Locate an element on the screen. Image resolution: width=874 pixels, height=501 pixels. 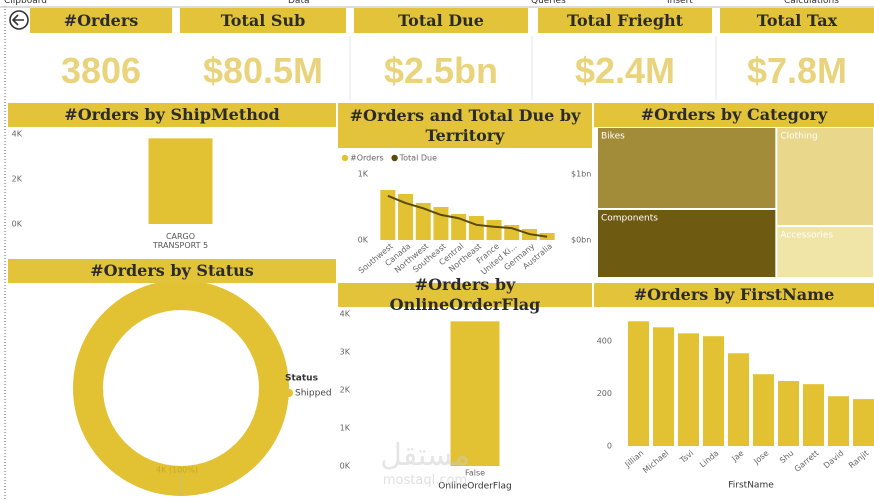
card-title: Total Frieght is located at coordinates (625, 20).